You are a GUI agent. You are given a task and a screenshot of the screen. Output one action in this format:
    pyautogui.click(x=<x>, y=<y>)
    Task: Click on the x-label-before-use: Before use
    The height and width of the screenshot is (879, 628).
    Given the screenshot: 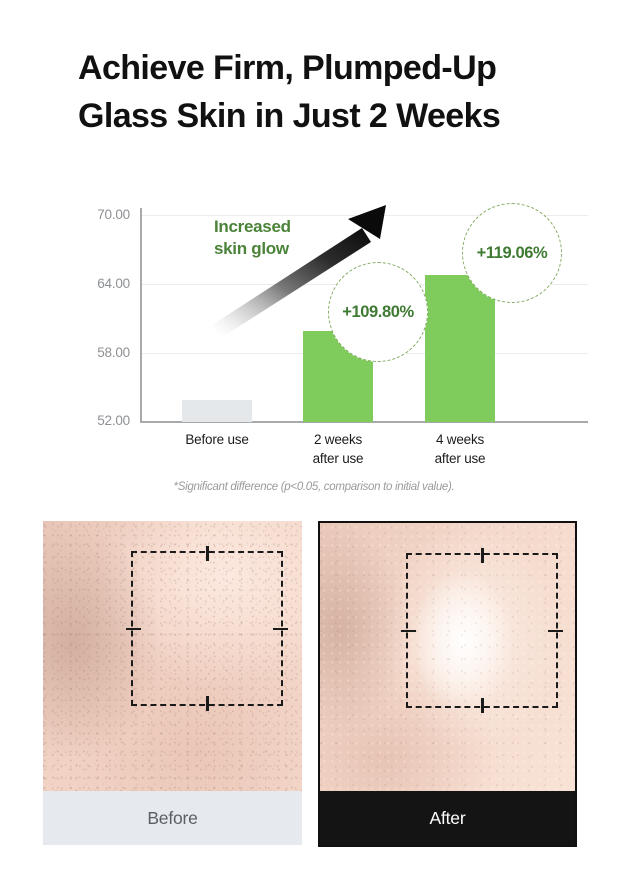 What is the action you would take?
    pyautogui.click(x=217, y=439)
    